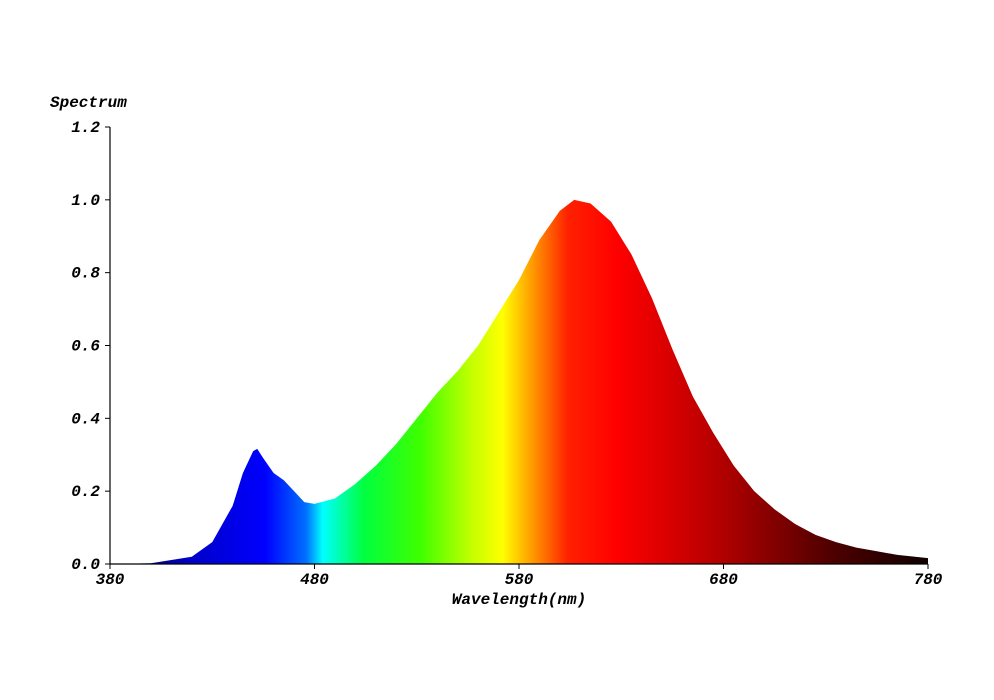 This screenshot has height=700, width=994. Describe the element at coordinates (723, 580) in the screenshot. I see `x-tick-label: 680` at that location.